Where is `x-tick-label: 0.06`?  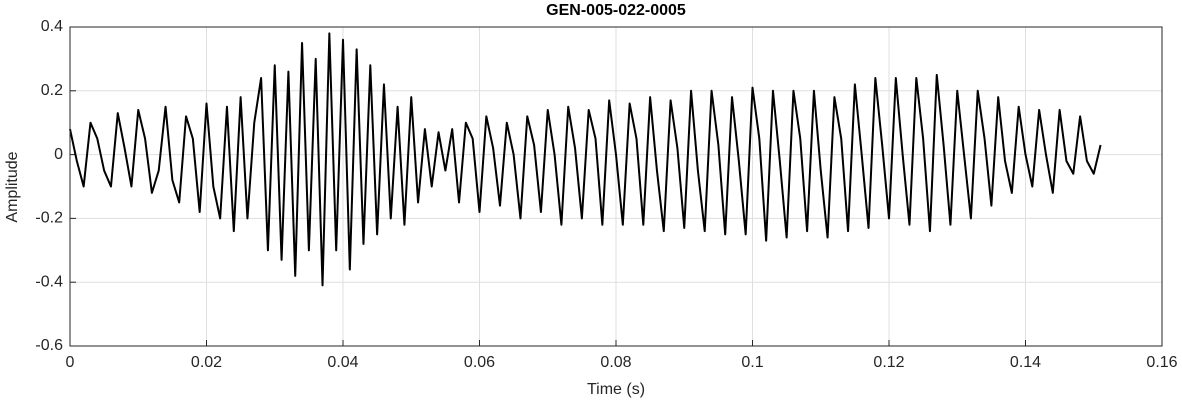
x-tick-label: 0.06 is located at coordinates (479, 362).